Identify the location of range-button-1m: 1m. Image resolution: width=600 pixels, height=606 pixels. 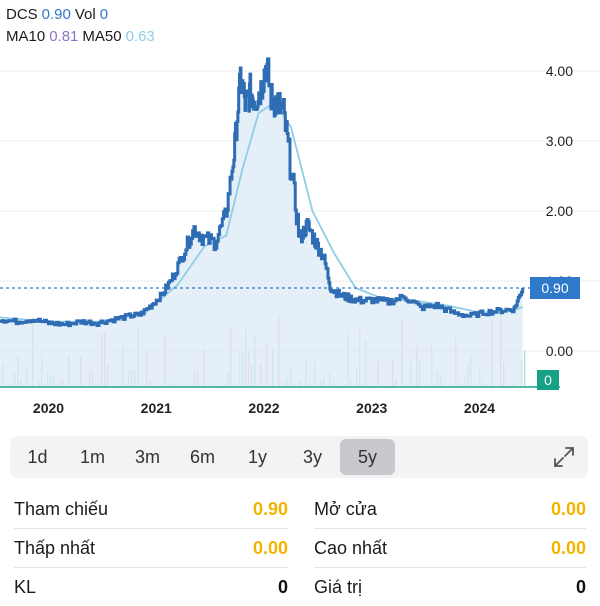
(92, 457).